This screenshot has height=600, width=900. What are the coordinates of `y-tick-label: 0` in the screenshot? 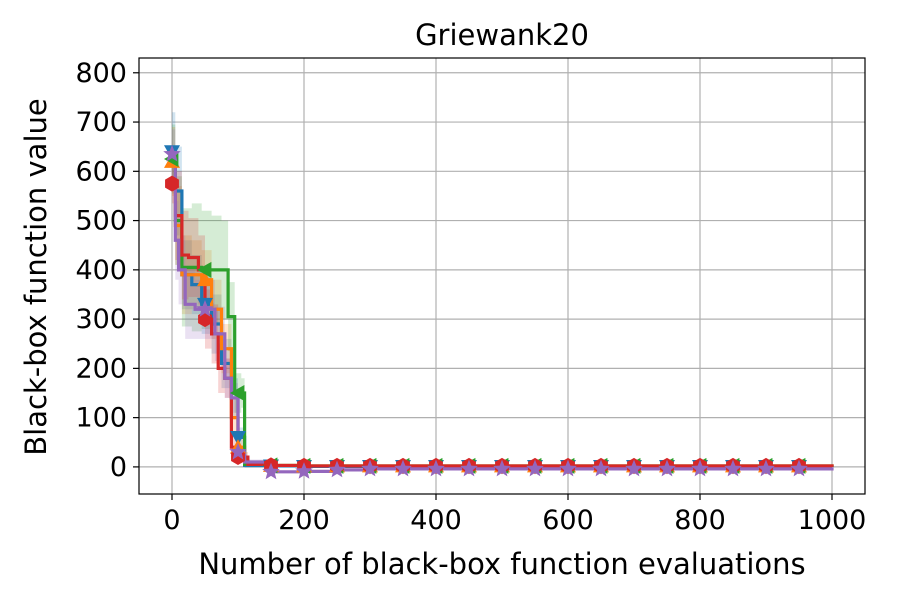 It's located at (118, 467).